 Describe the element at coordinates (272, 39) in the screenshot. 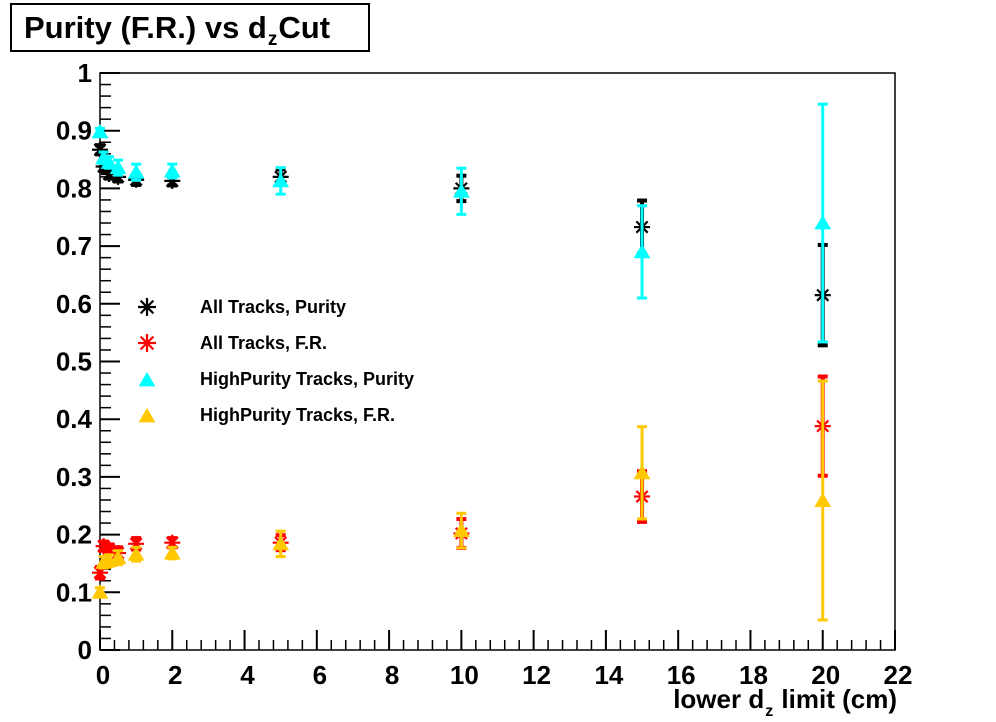

I see `chart-title-subscript: z` at that location.